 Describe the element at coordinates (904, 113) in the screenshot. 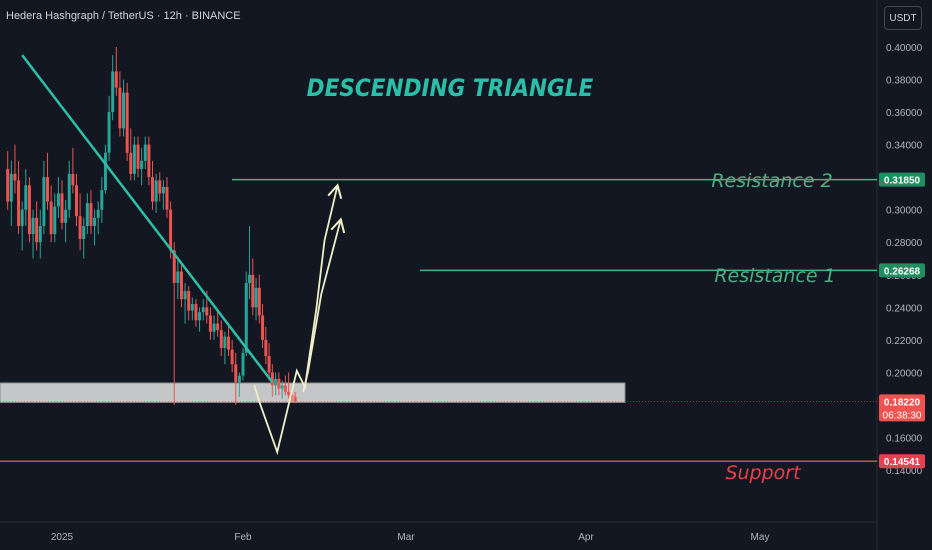

I see `y-tick-label: 0.36000` at that location.